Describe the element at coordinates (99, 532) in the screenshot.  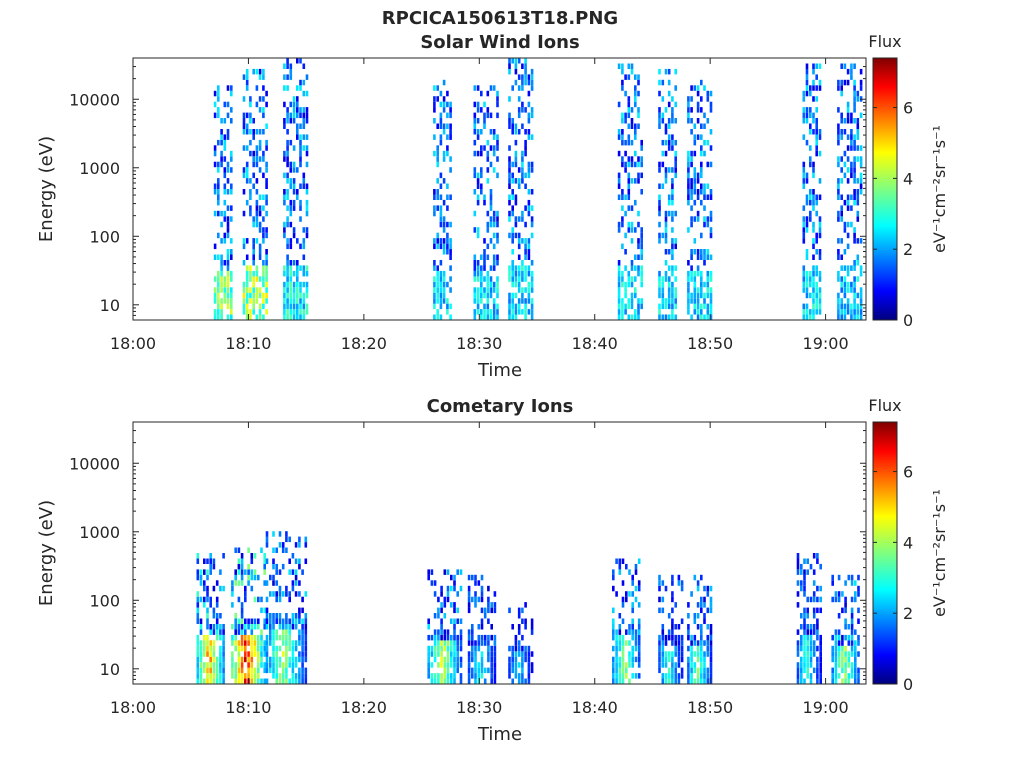
I see `y-tick-label: 1000` at that location.